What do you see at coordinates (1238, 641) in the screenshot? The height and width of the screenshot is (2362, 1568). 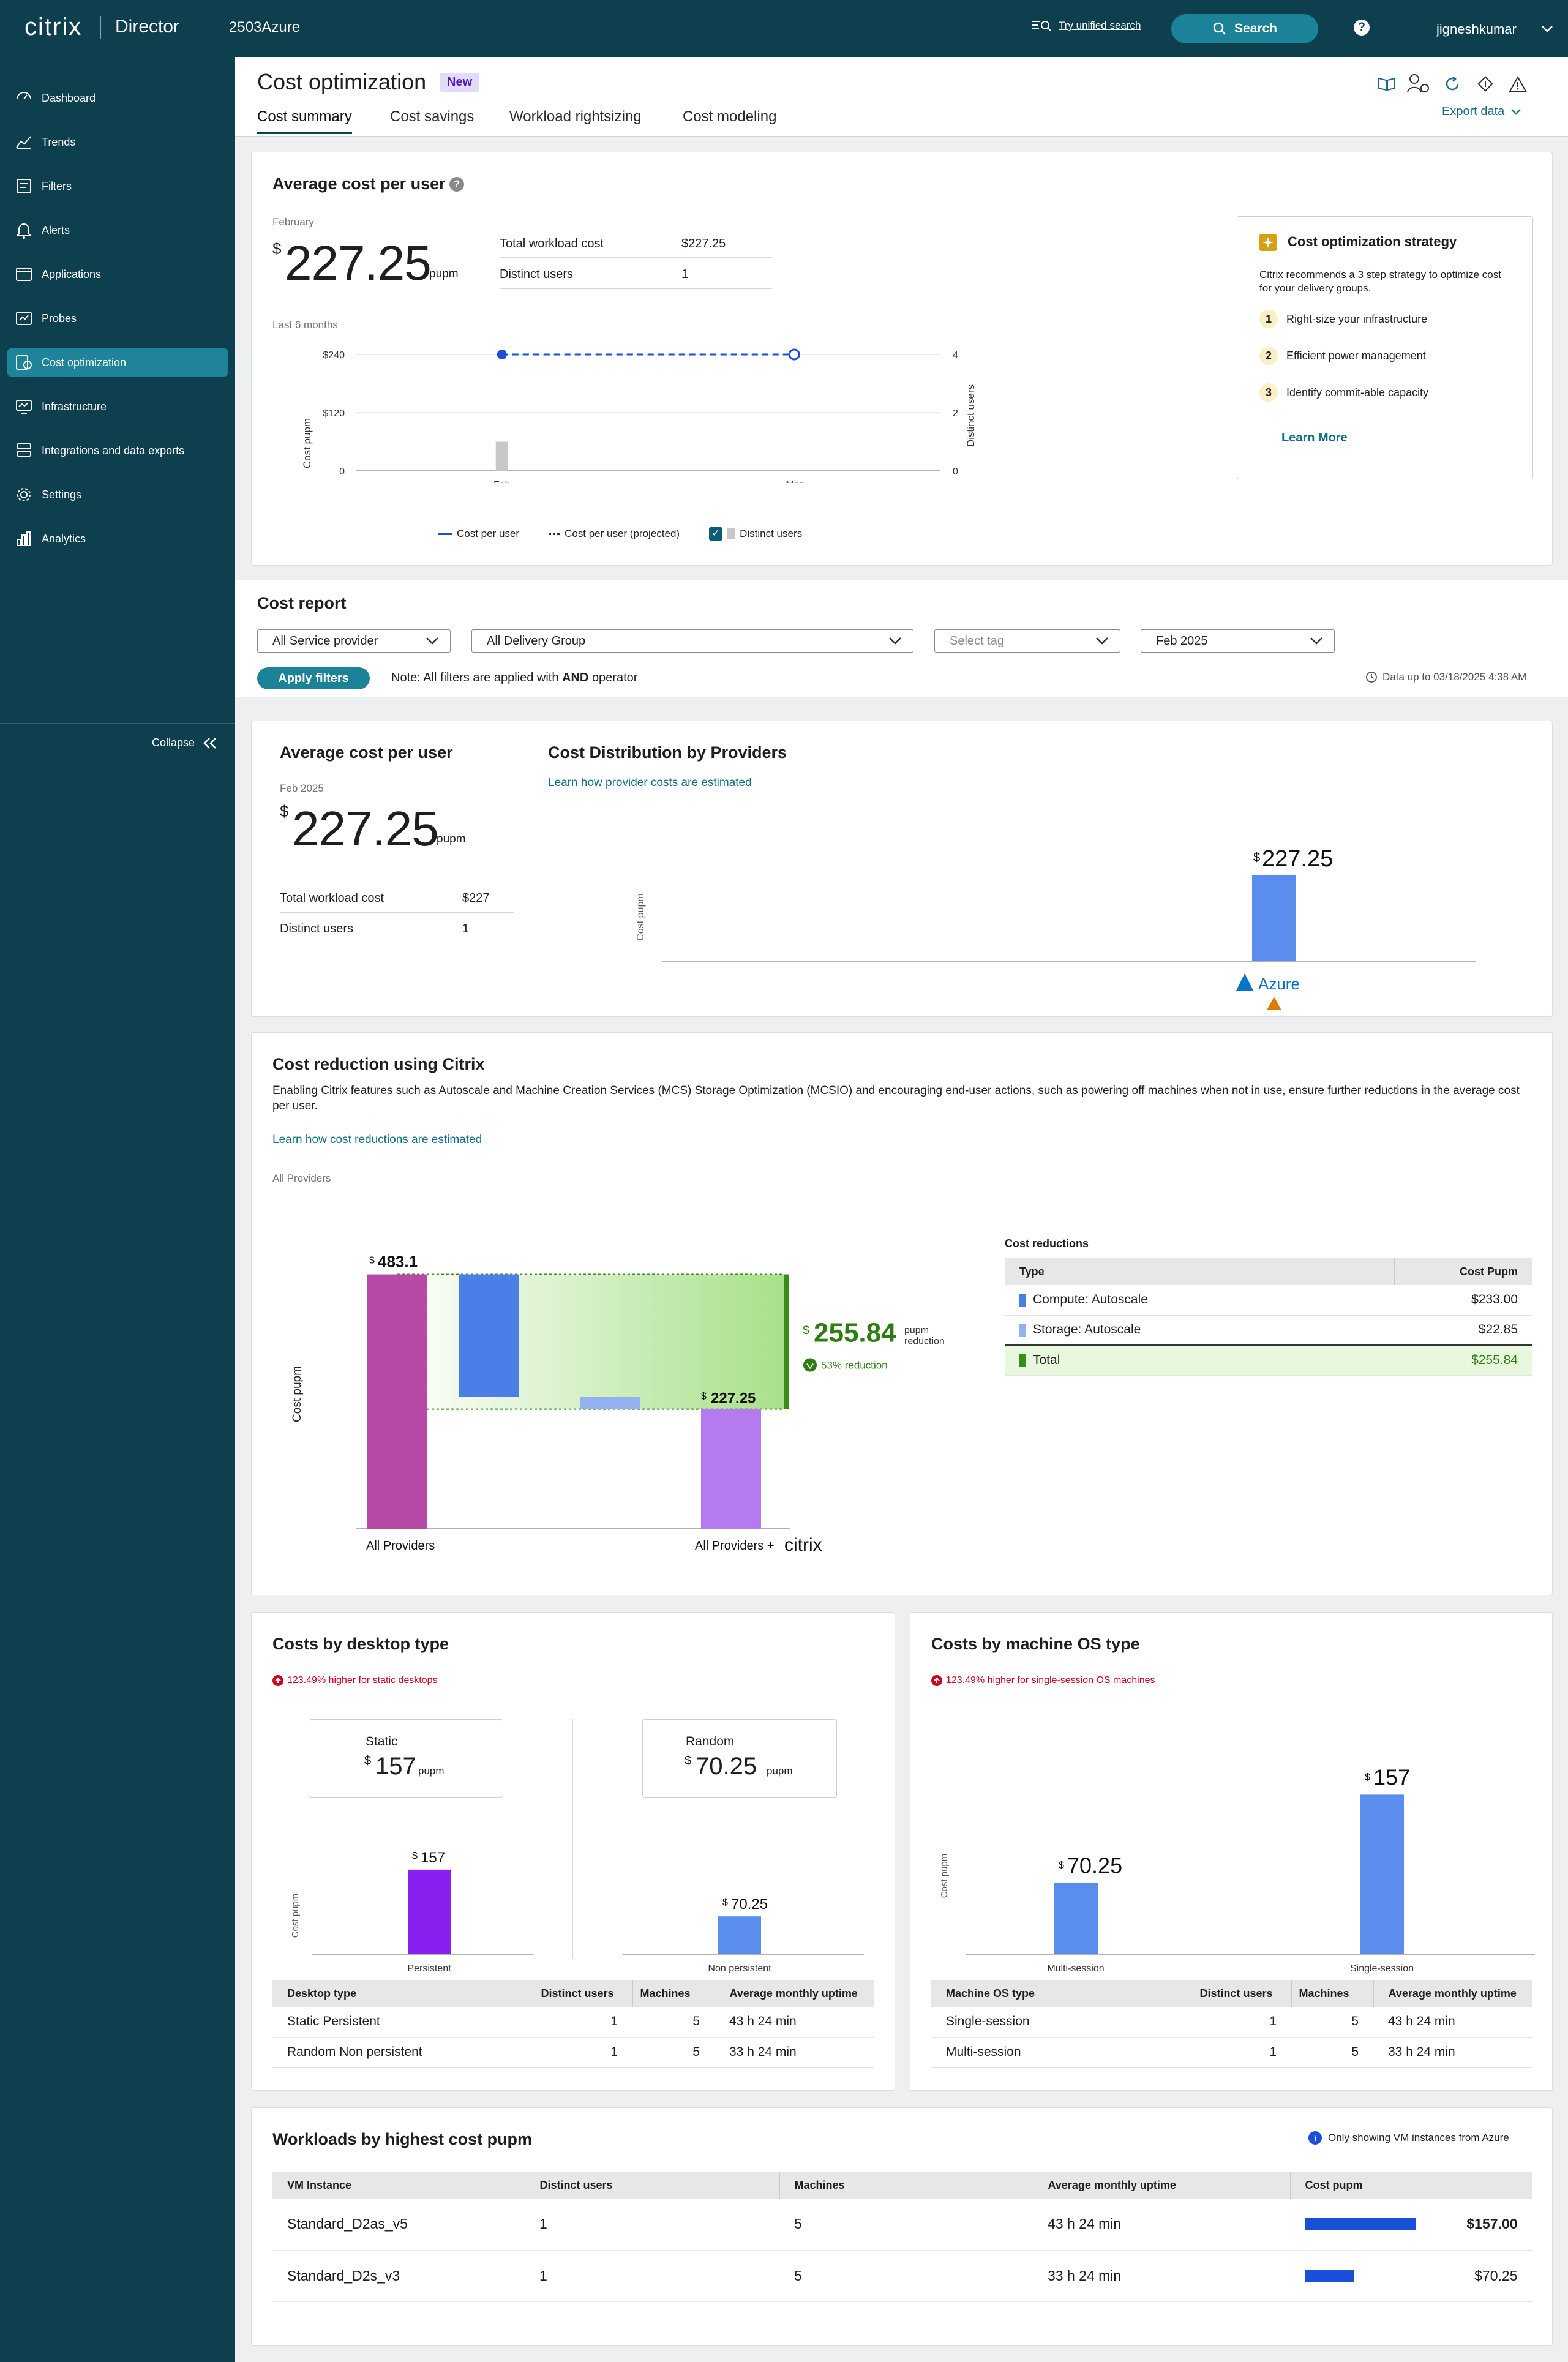 I see `month-dropdown: Feb 2025` at bounding box center [1238, 641].